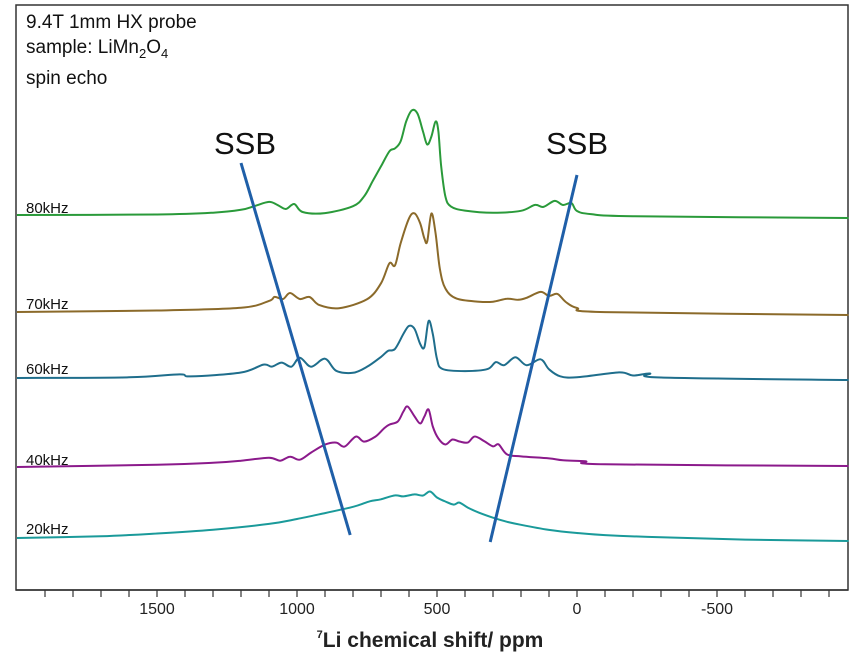 The width and height of the screenshot is (860, 653). Describe the element at coordinates (47, 304) in the screenshot. I see `trace-label: 70kHz` at that location.